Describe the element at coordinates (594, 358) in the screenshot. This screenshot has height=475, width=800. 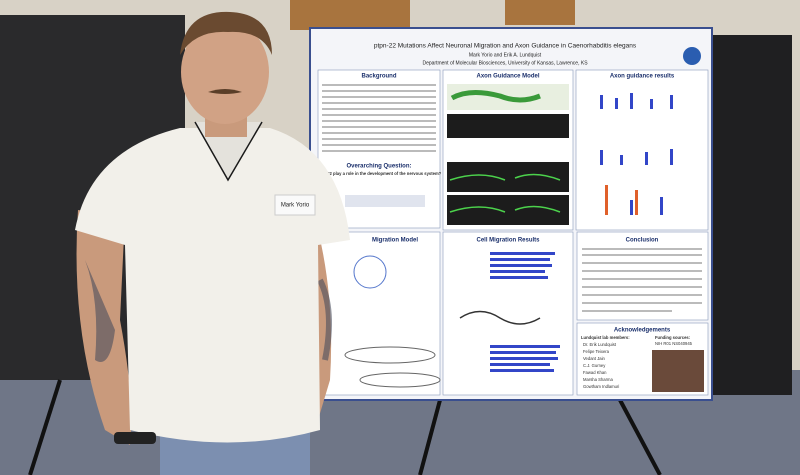
I see `member-name: Vedant Jain` at that location.